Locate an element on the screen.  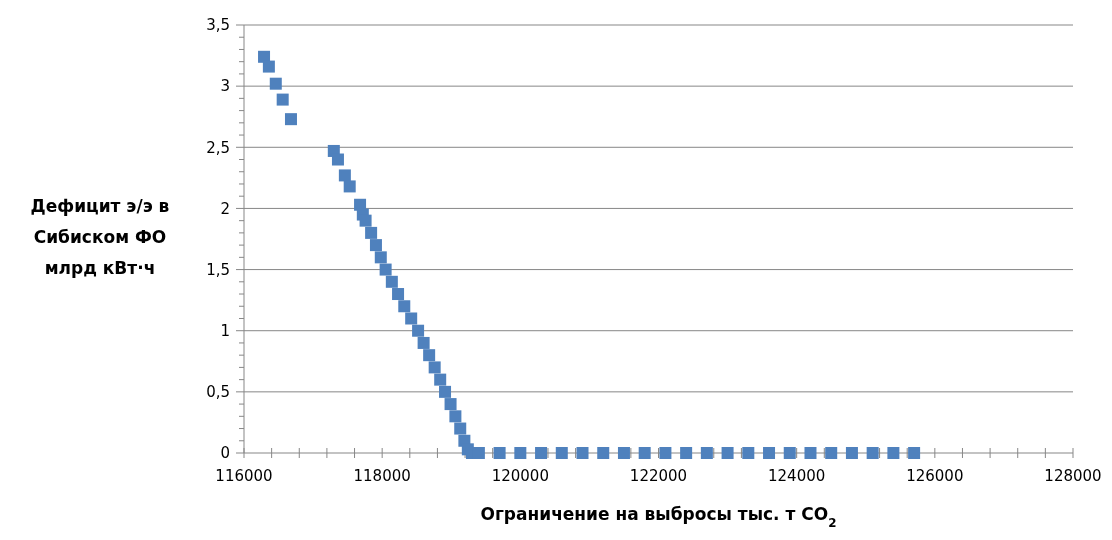
x-axis-title: Ограничение на выбросы тыс. т CO$_{2}$ is located at coordinates (658, 517).